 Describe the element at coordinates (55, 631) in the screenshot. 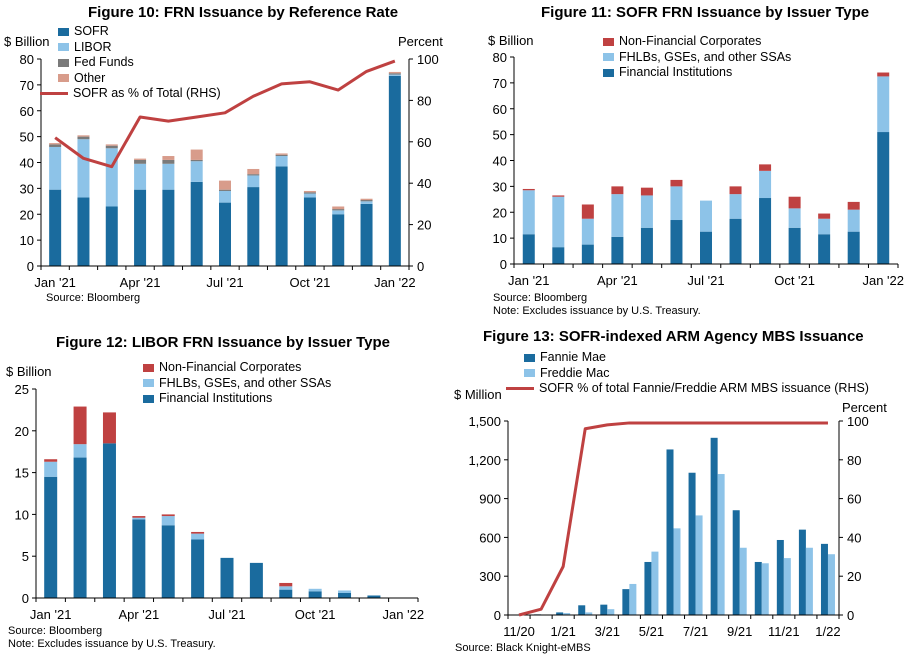

I see `figure-12-source-line: Source: Bloomberg` at that location.